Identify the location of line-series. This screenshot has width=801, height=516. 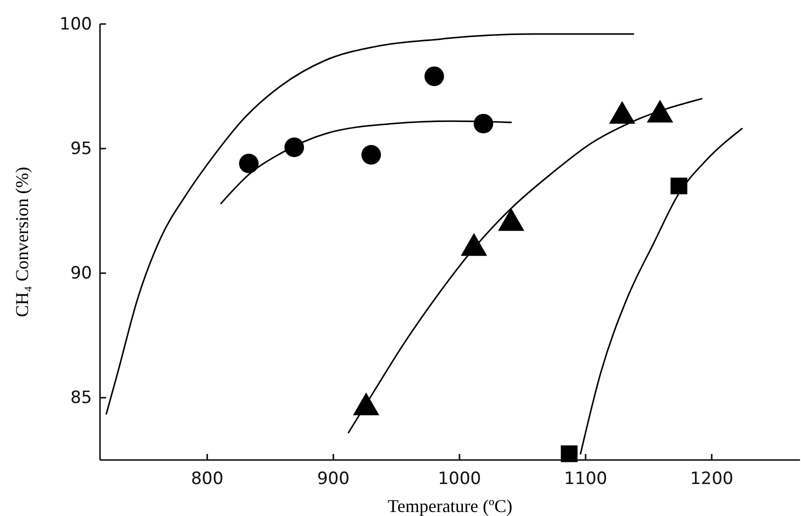
(661, 291).